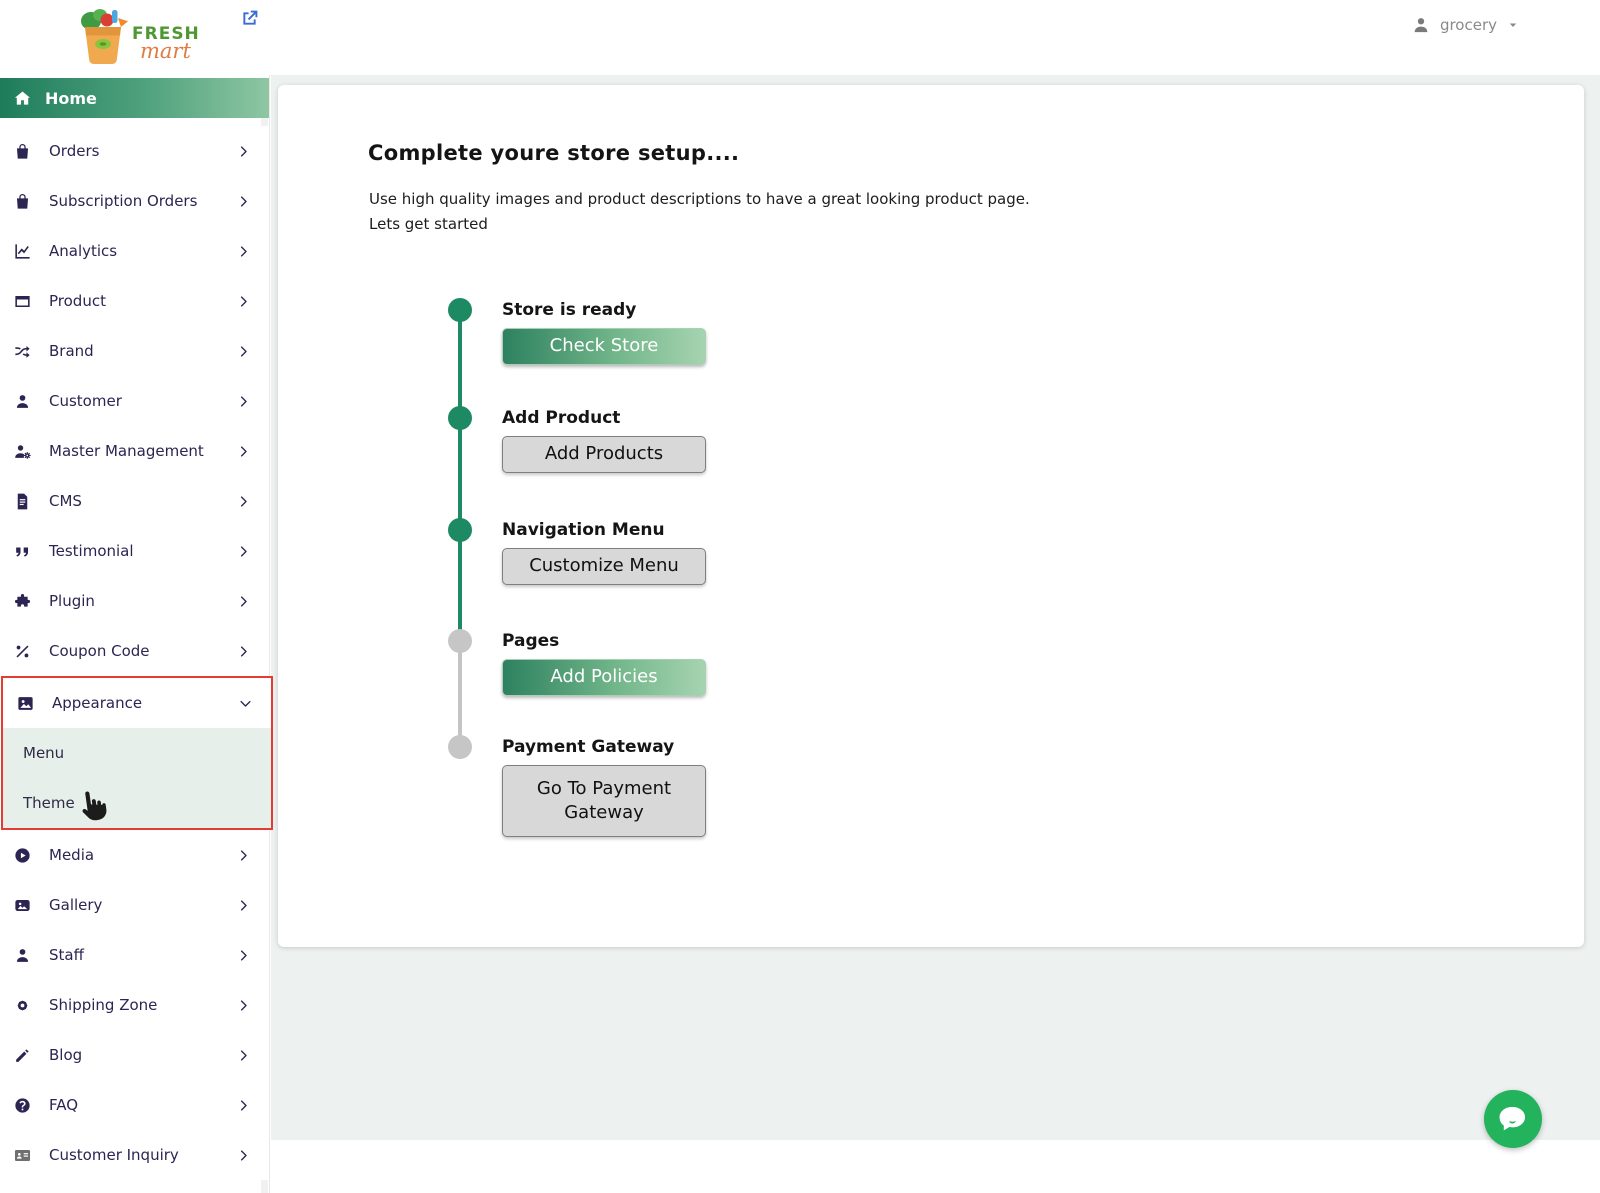 This screenshot has width=1600, height=1193. I want to click on contact-card-icon, so click(22, 1155).